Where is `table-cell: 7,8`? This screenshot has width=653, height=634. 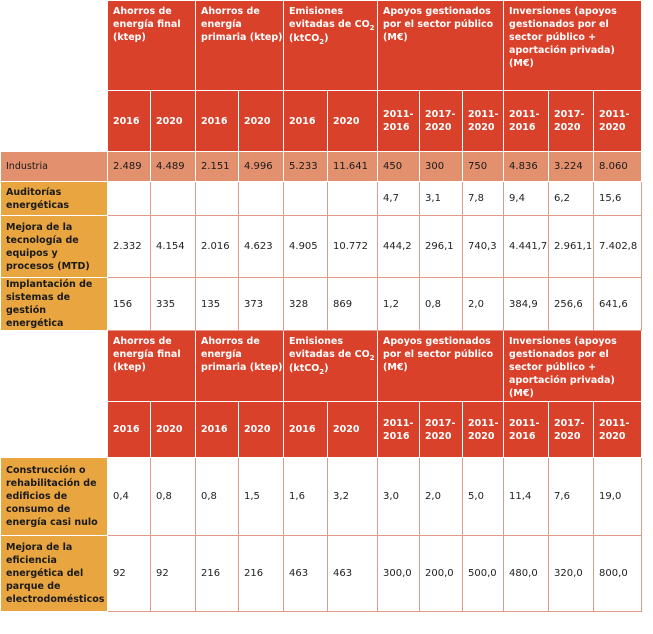
table-cell: 7,8 is located at coordinates (483, 198).